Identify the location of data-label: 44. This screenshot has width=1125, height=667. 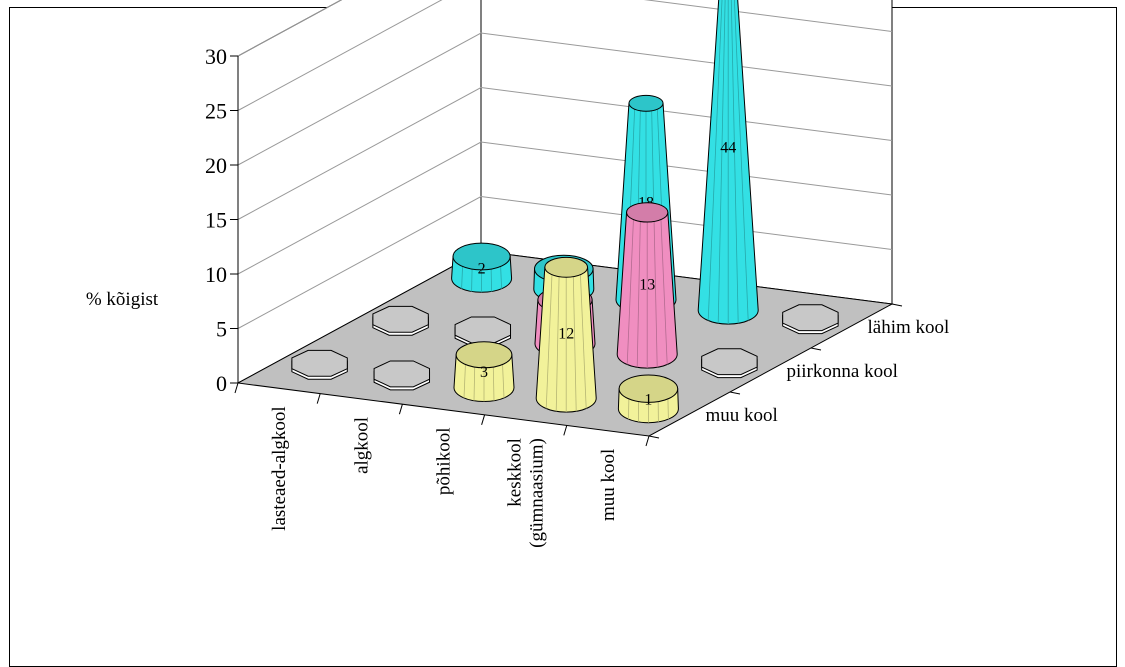
(728, 148).